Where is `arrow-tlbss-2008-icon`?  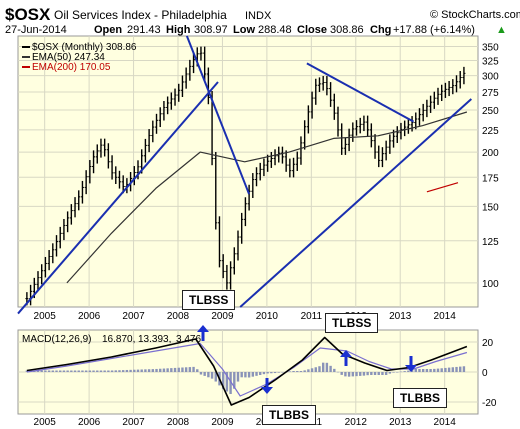
arrow-tlbss-2008-icon is located at coordinates (203, 328).